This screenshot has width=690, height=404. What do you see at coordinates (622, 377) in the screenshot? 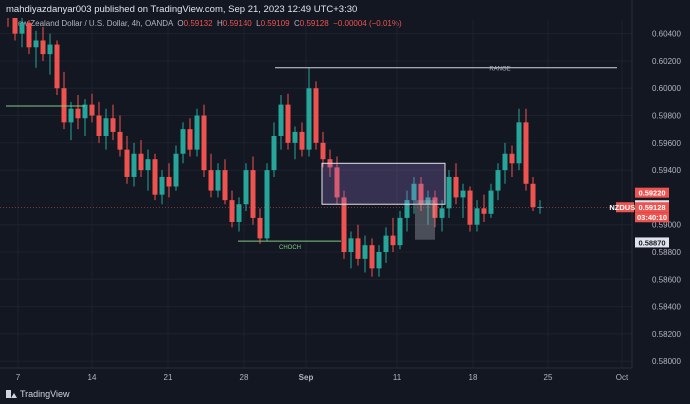
I see `x-tick-label: Oct` at bounding box center [622, 377].